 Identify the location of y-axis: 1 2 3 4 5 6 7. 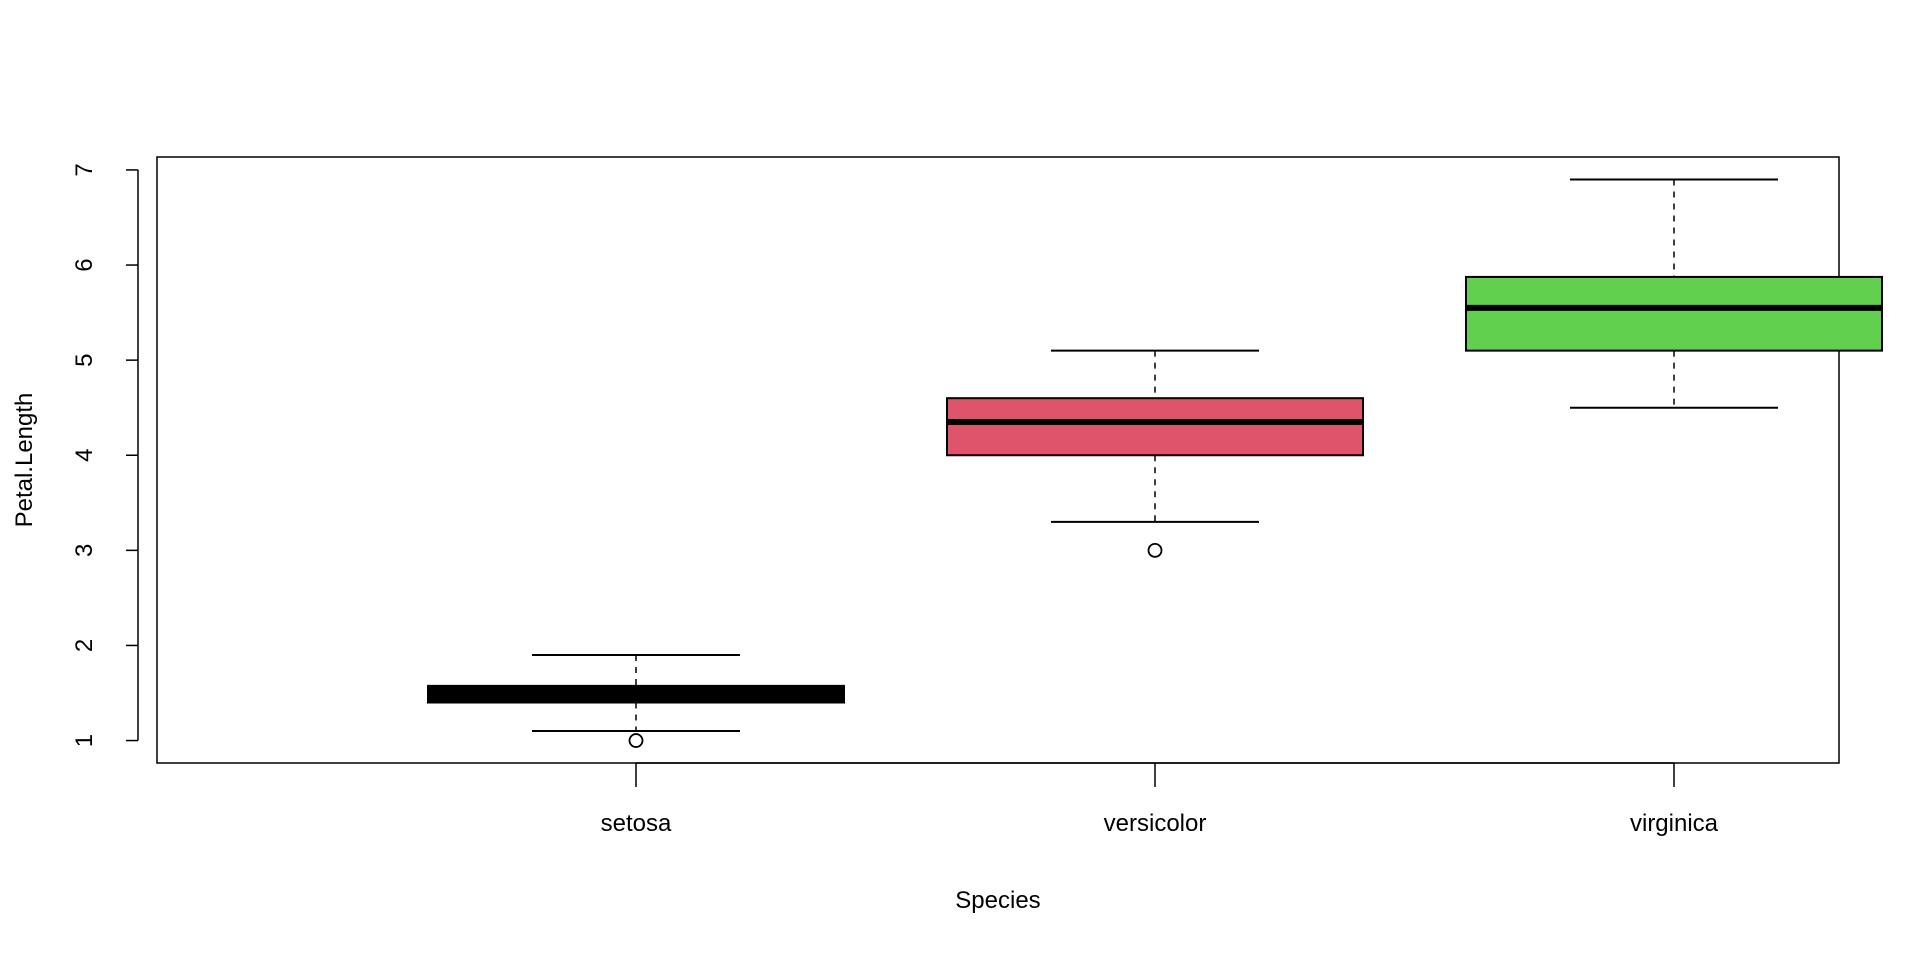
(105, 455).